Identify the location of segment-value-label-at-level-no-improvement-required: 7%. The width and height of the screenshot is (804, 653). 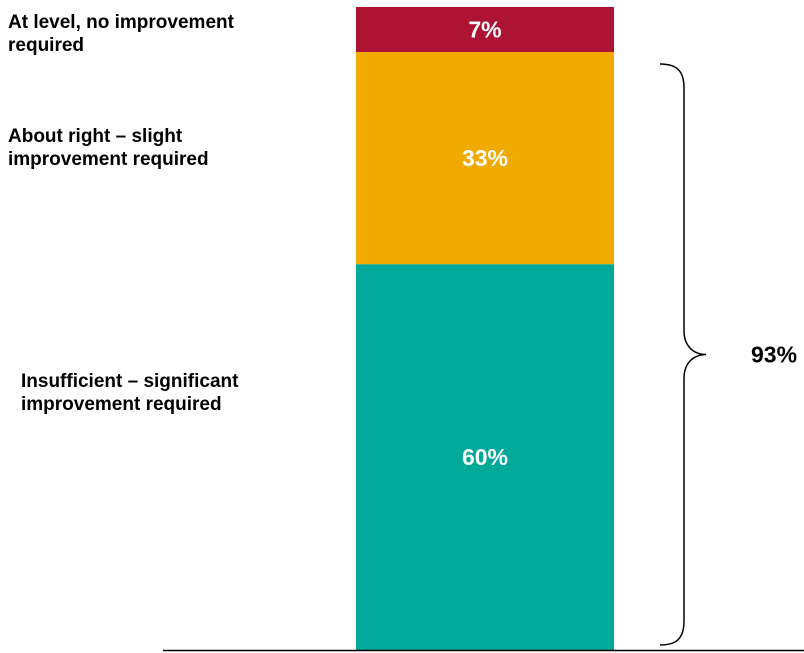
(484, 30).